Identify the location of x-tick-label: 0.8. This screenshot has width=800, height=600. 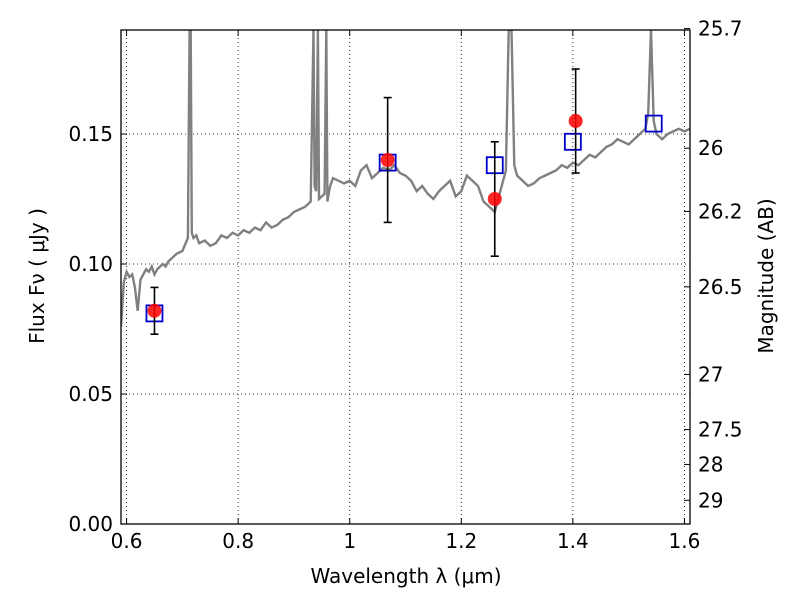
(238, 541).